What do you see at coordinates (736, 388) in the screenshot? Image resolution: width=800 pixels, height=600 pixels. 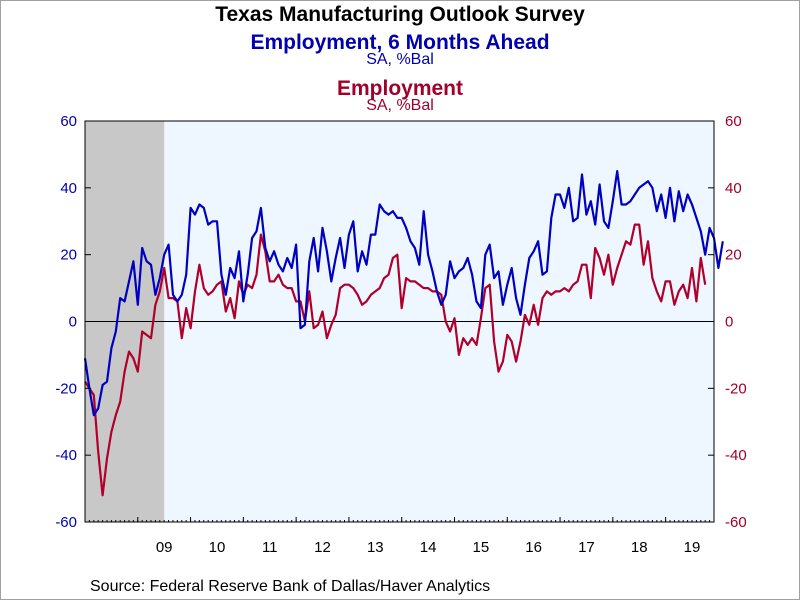 I see `right-axis-tick-label: -20` at bounding box center [736, 388].